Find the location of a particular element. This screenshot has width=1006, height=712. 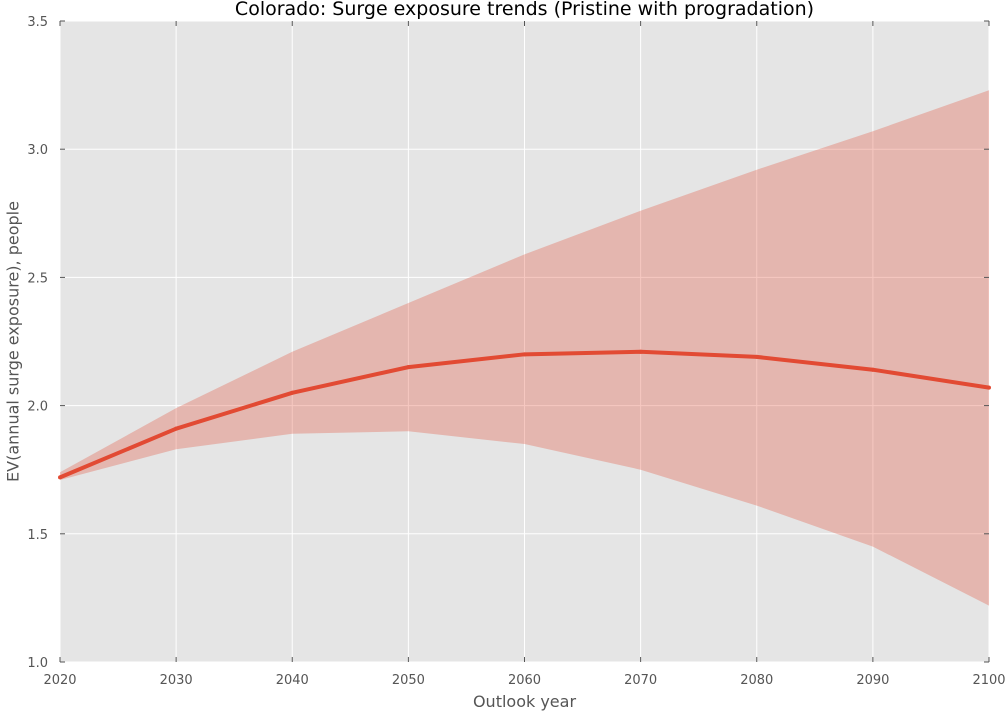

x-tick-label: 2040 is located at coordinates (292, 680).